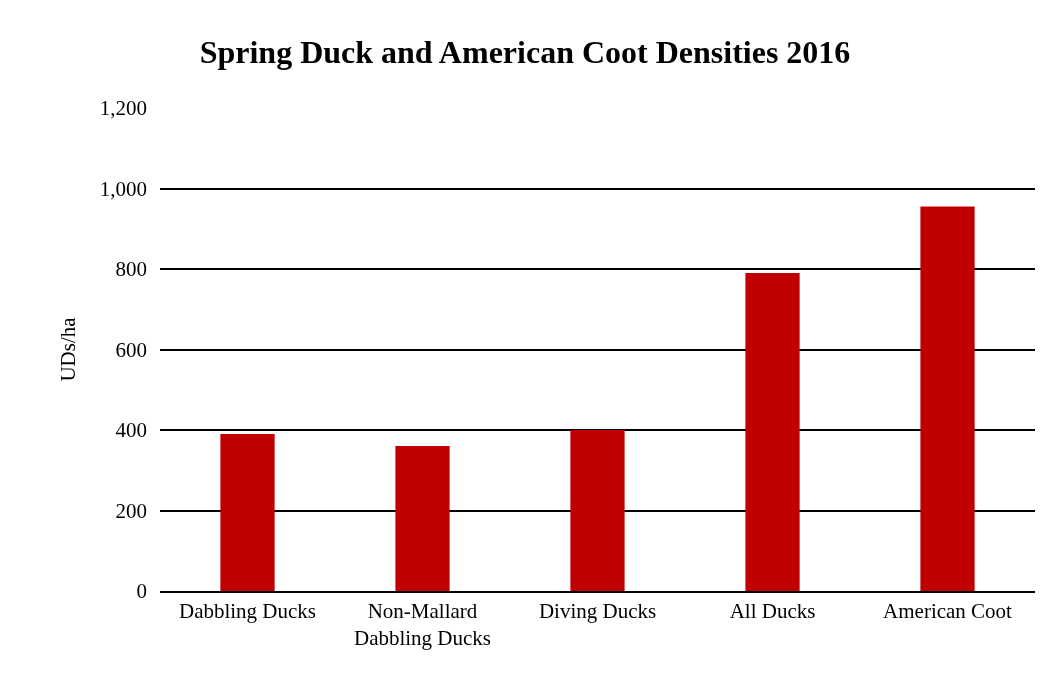 The width and height of the screenshot is (1050, 679). What do you see at coordinates (123, 188) in the screenshot?
I see `y-tick-label: 1,000` at bounding box center [123, 188].